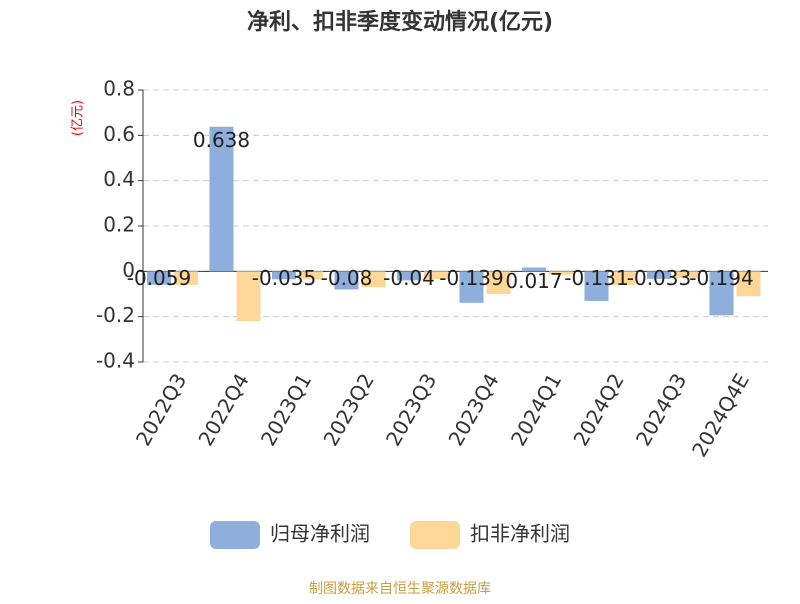  What do you see at coordinates (598, 409) in the screenshot?
I see `x-tick-label: 2024Q2` at bounding box center [598, 409].